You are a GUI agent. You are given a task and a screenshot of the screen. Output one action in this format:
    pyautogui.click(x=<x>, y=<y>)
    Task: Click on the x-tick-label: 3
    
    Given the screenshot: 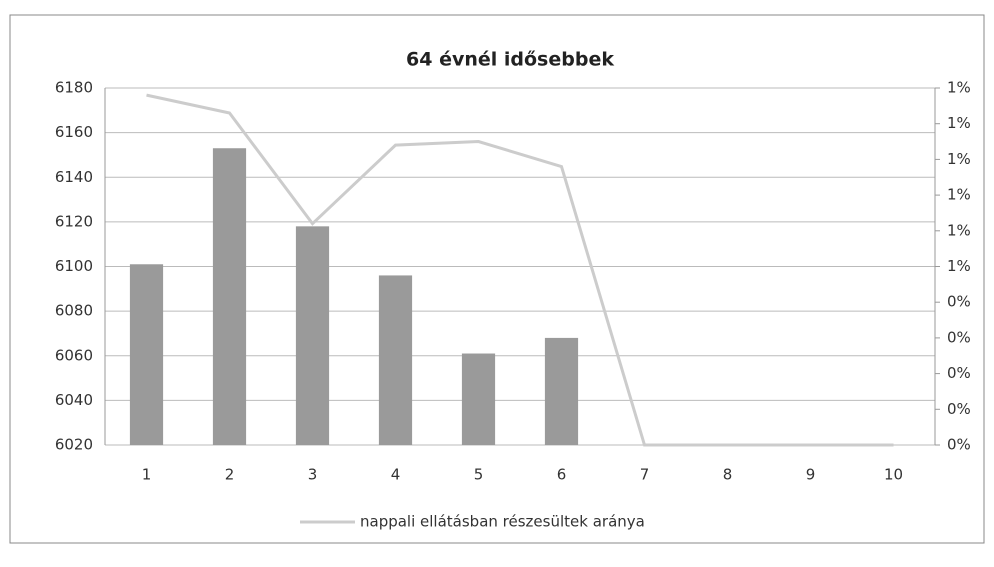 What is the action you would take?
    pyautogui.click(x=313, y=475)
    